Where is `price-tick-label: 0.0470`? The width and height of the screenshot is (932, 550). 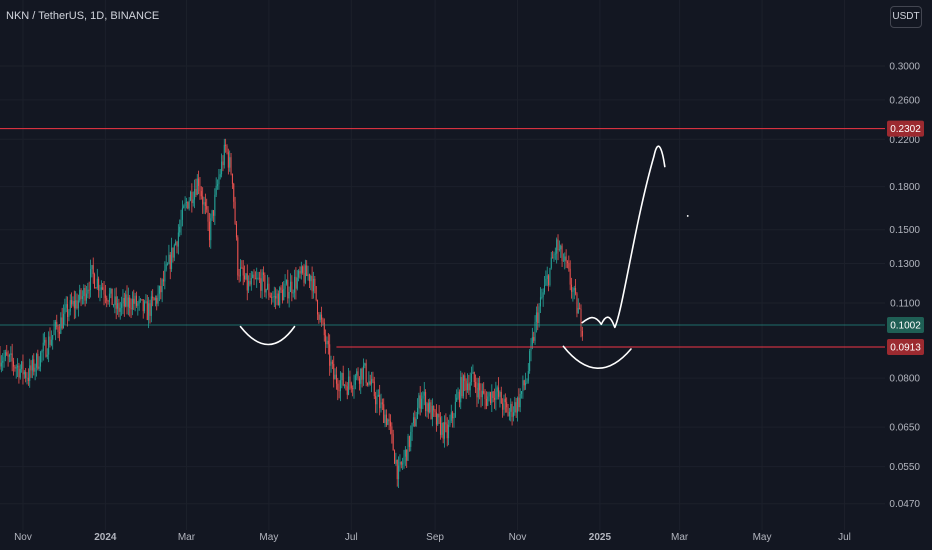
price-tick-label: 0.0470 is located at coordinates (904, 504).